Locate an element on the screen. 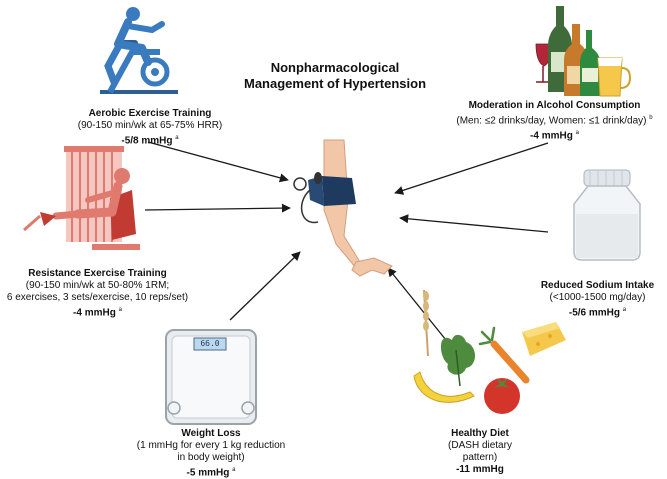 This screenshot has height=479, width=667. weight-value-sup: a is located at coordinates (234, 470).